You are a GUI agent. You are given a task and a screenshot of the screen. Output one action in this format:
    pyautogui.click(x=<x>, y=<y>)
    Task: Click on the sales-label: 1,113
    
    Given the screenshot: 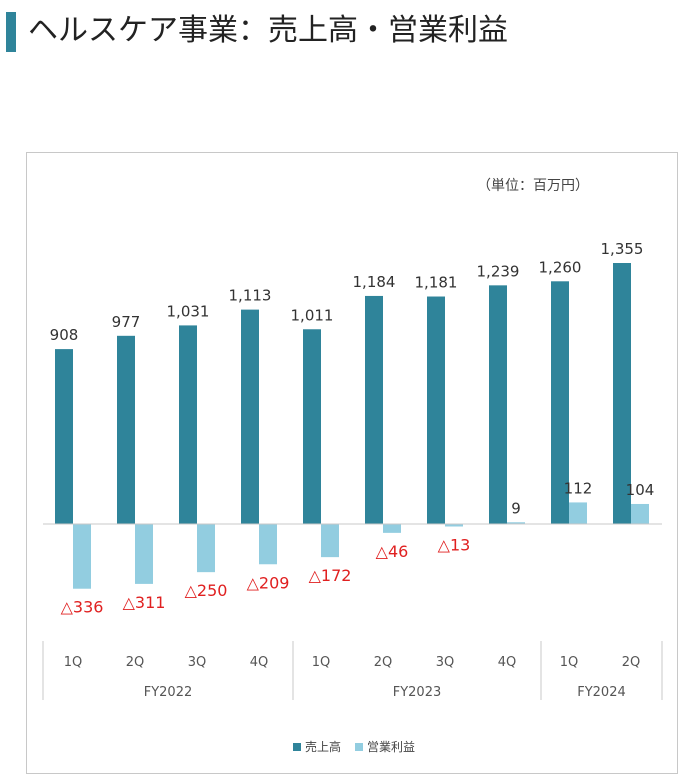 What is the action you would take?
    pyautogui.click(x=250, y=296)
    